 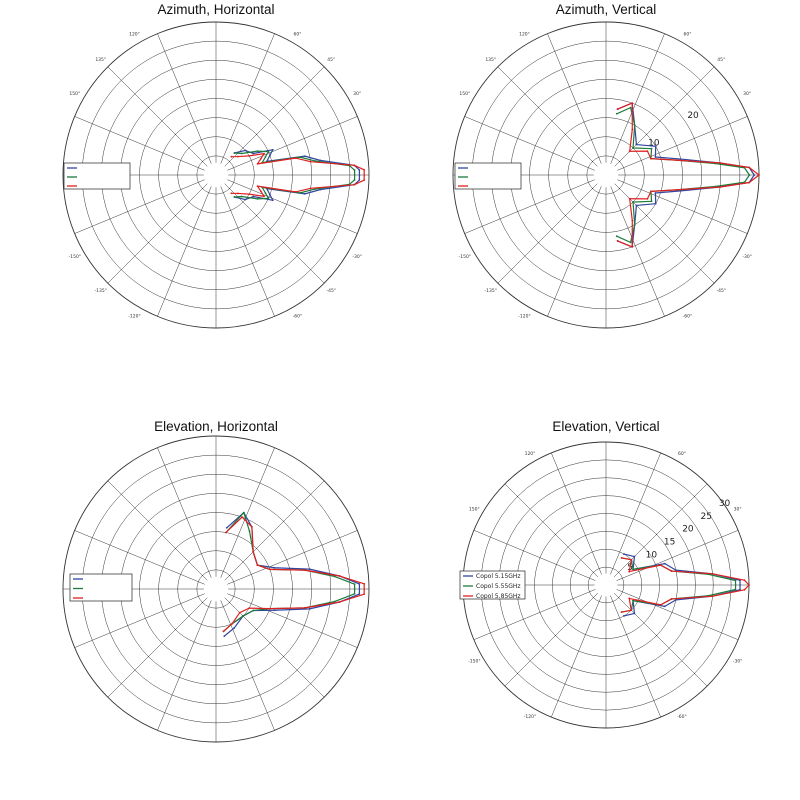 What do you see at coordinates (654, 144) in the screenshot?
I see `radial-tick-label: 10` at bounding box center [654, 144].